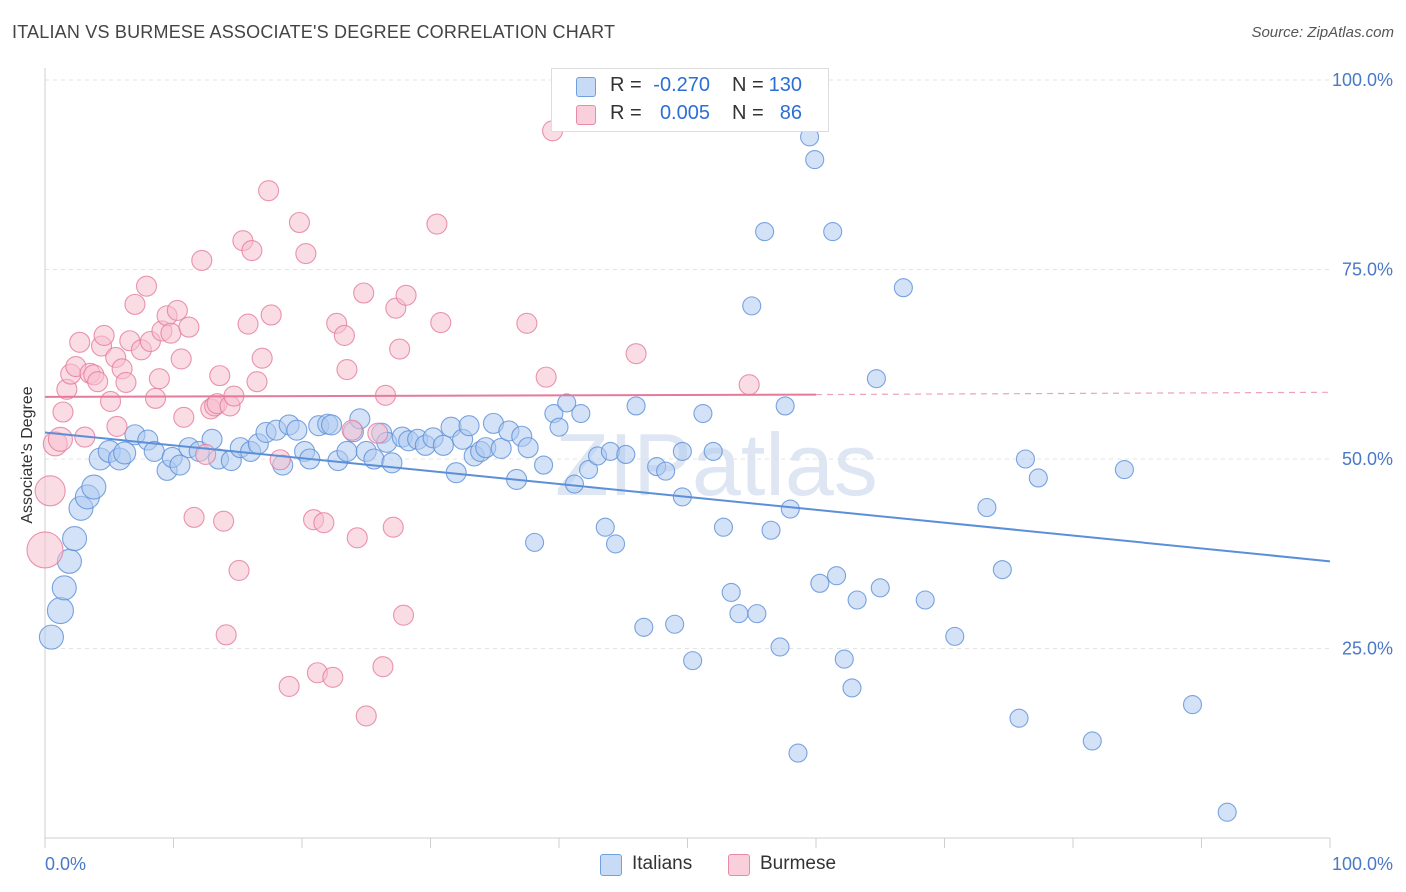 This screenshot has height=892, width=1406. Describe the element at coordinates (1367, 649) in the screenshot. I see `y-tick-label: 25.0%` at that location.